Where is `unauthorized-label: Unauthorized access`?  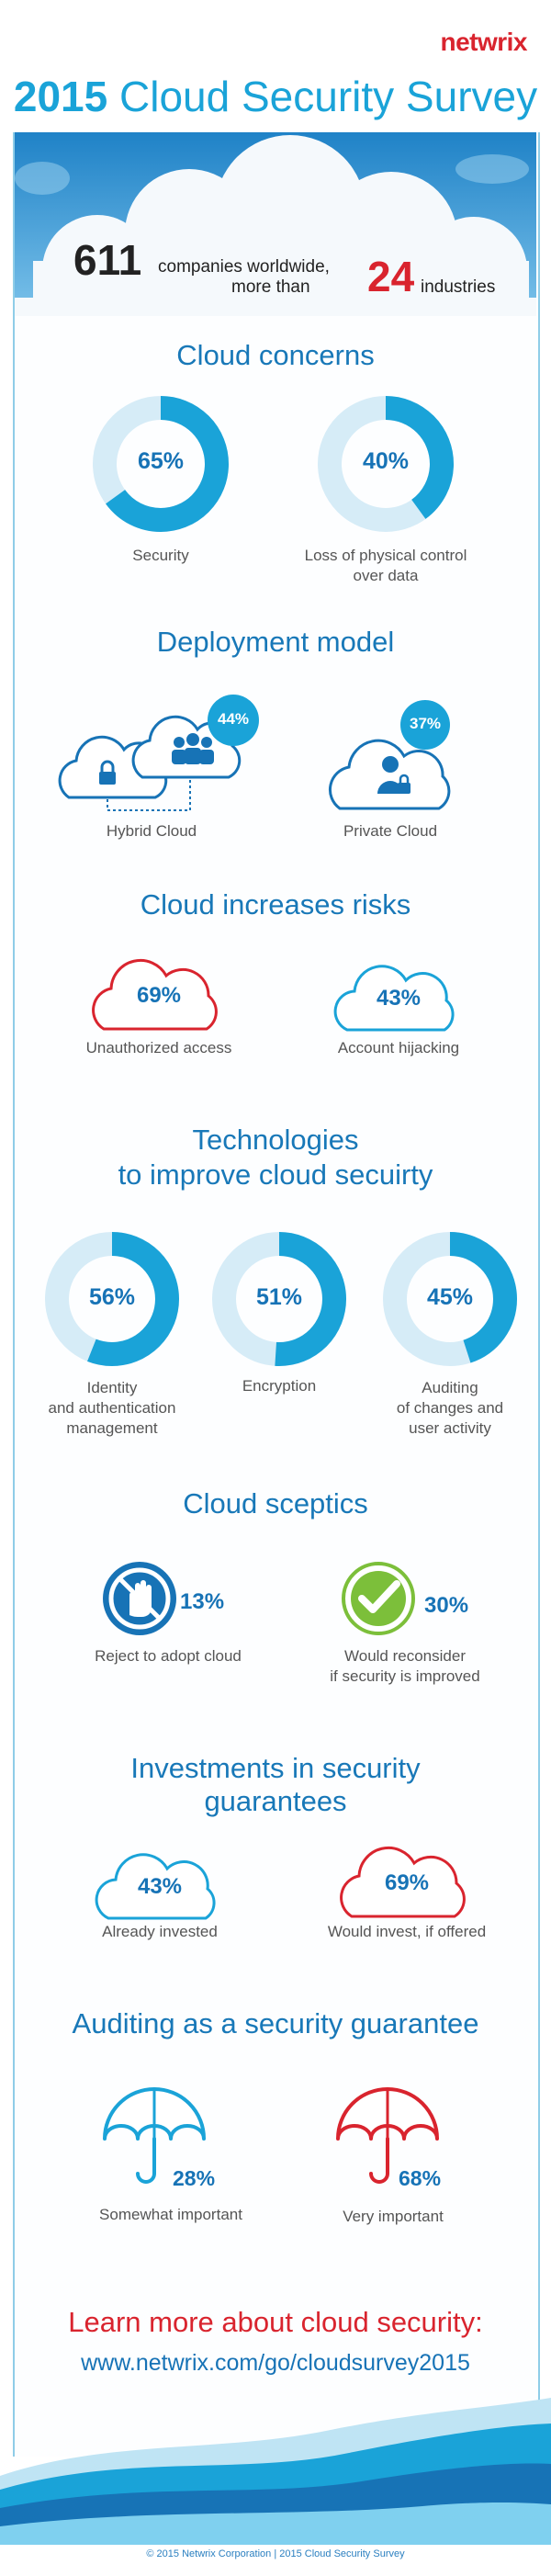 unauthorized-label: Unauthorized access is located at coordinates (158, 1047).